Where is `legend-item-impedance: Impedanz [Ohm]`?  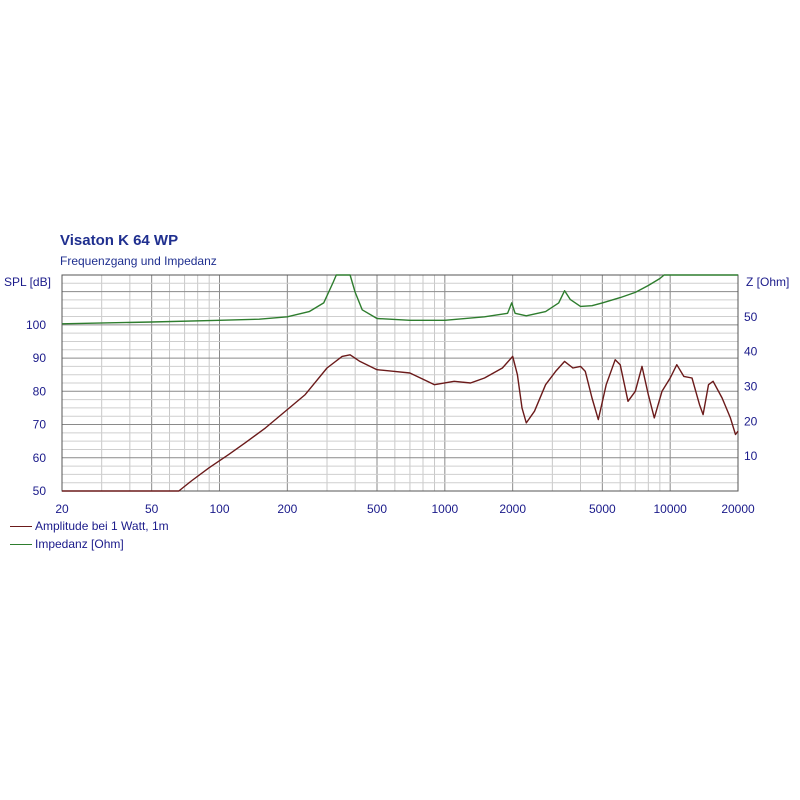 legend-item-impedance: Impedanz [Ohm] is located at coordinates (67, 544).